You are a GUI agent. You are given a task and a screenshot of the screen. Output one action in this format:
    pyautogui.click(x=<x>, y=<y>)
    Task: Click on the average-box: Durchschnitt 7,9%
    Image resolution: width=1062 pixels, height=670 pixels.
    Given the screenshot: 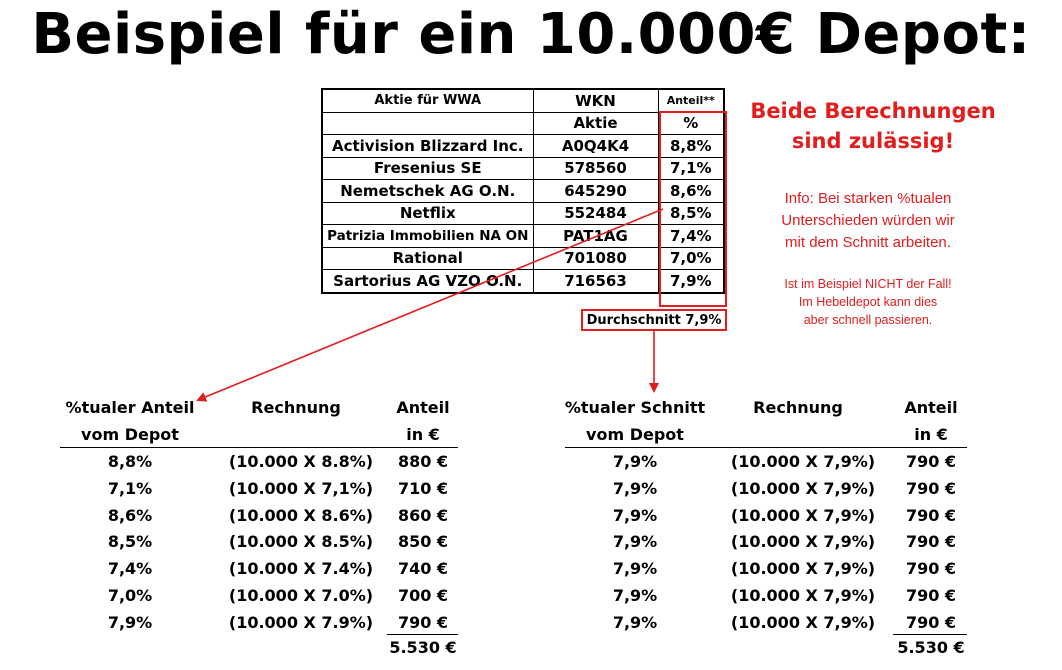 What is the action you would take?
    pyautogui.click(x=654, y=320)
    